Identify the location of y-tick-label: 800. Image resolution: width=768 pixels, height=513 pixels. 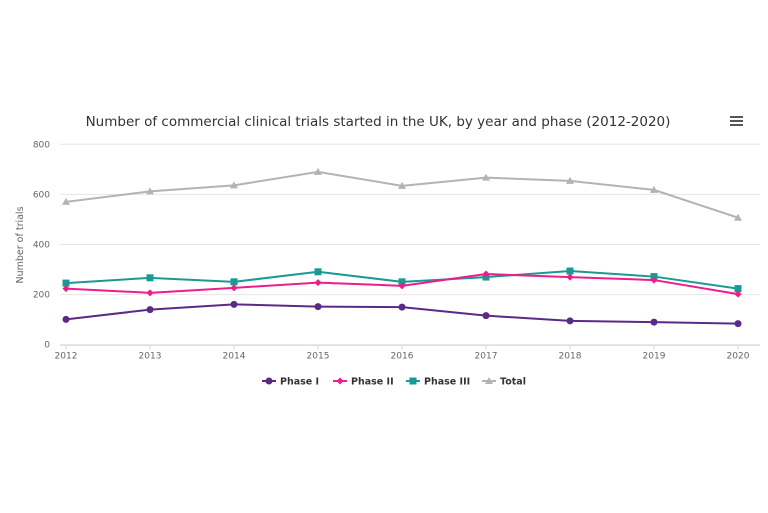
(41, 145).